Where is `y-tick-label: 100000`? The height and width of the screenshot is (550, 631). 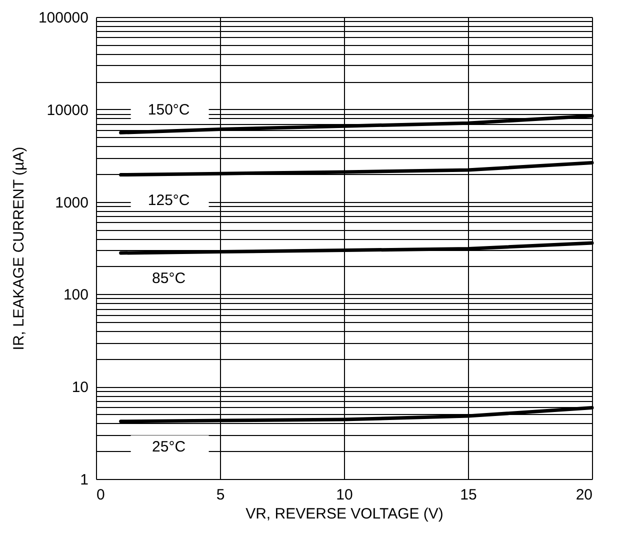 y-tick-label: 100000 is located at coordinates (63, 18).